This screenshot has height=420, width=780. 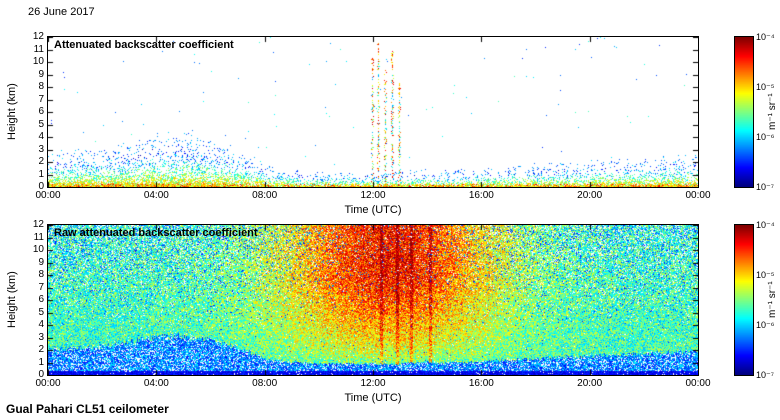 I want to click on instrument-label: Gual Pahari CL51 ceilometer, so click(x=87, y=409).